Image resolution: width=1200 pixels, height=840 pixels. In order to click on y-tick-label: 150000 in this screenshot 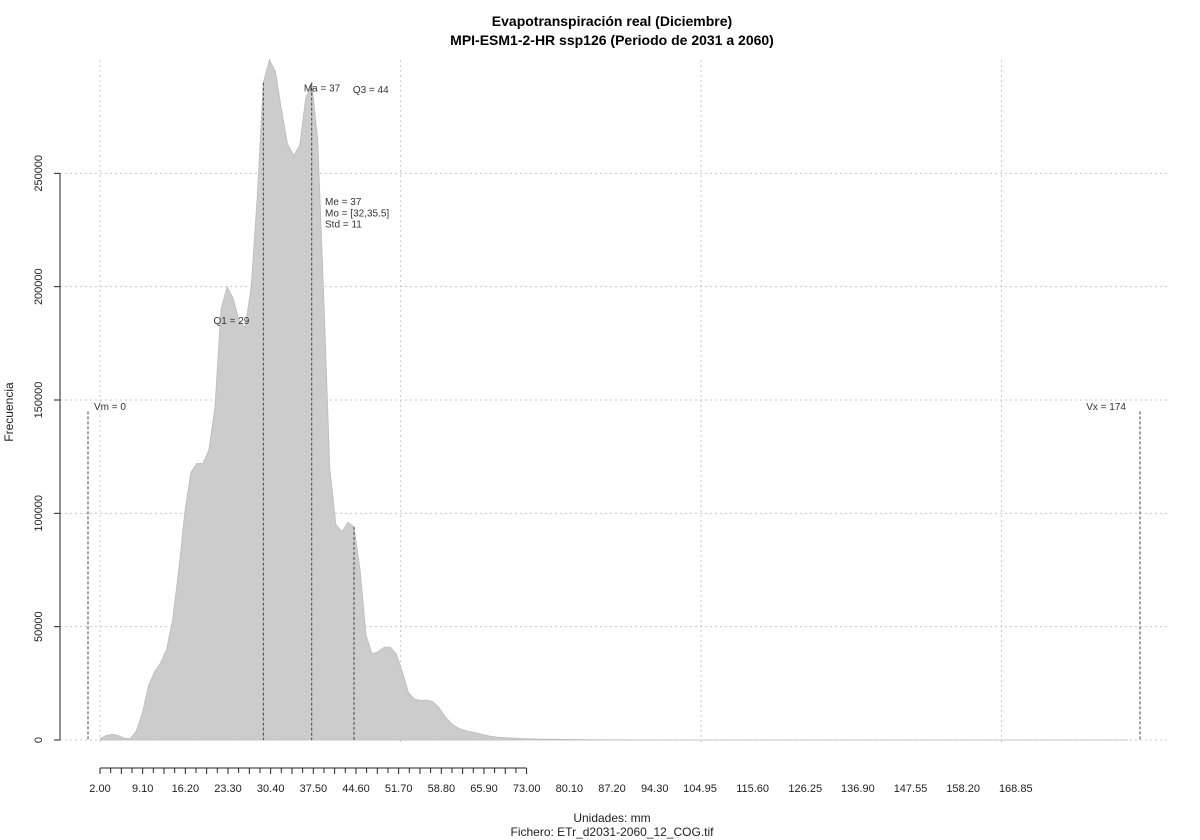, I will do `click(39, 400)`.